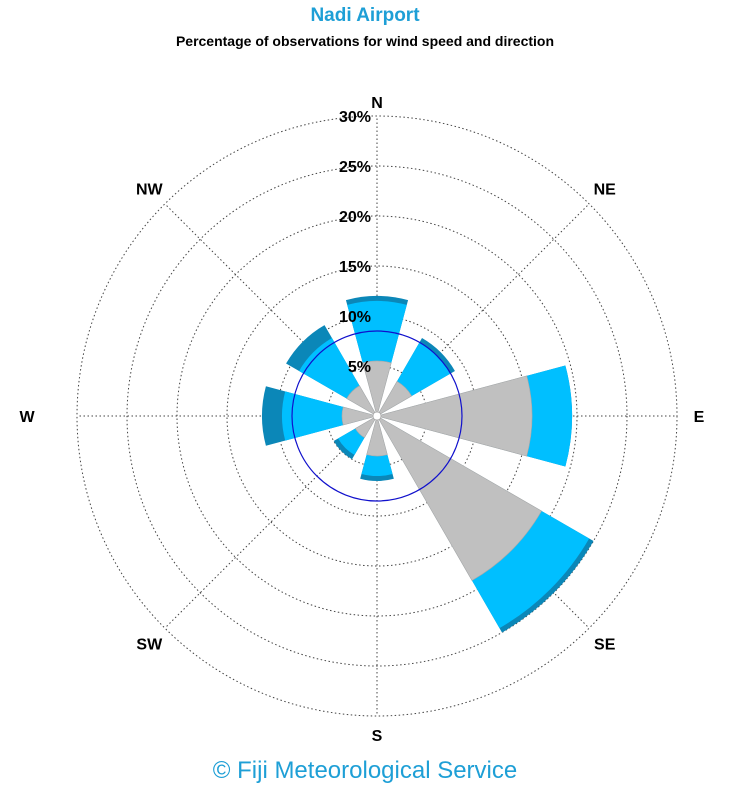 The width and height of the screenshot is (730, 789). I want to click on calm-circle, so click(377, 416).